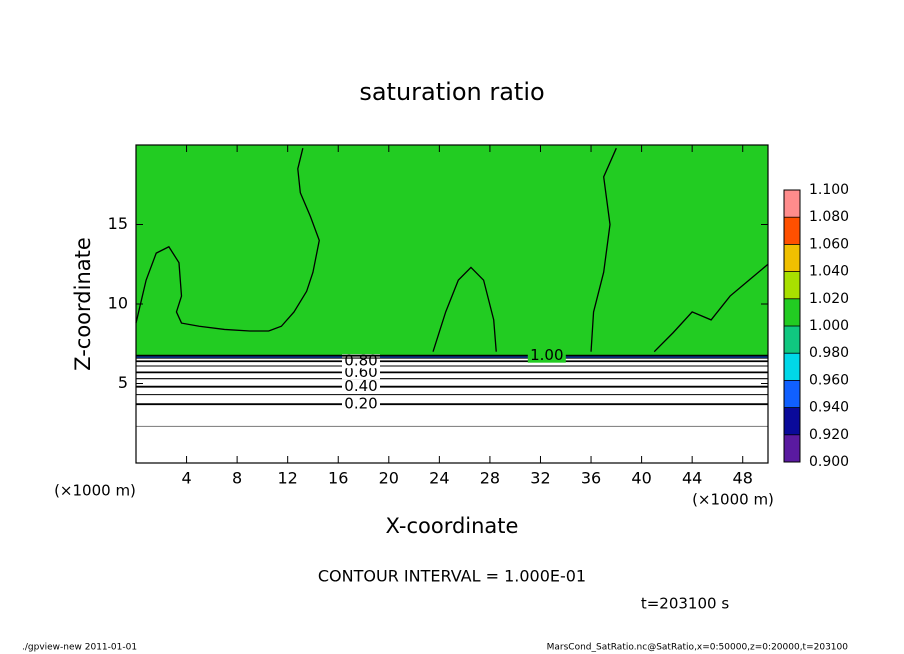  What do you see at coordinates (490, 478) in the screenshot?
I see `x-tick-label: 28` at bounding box center [490, 478].